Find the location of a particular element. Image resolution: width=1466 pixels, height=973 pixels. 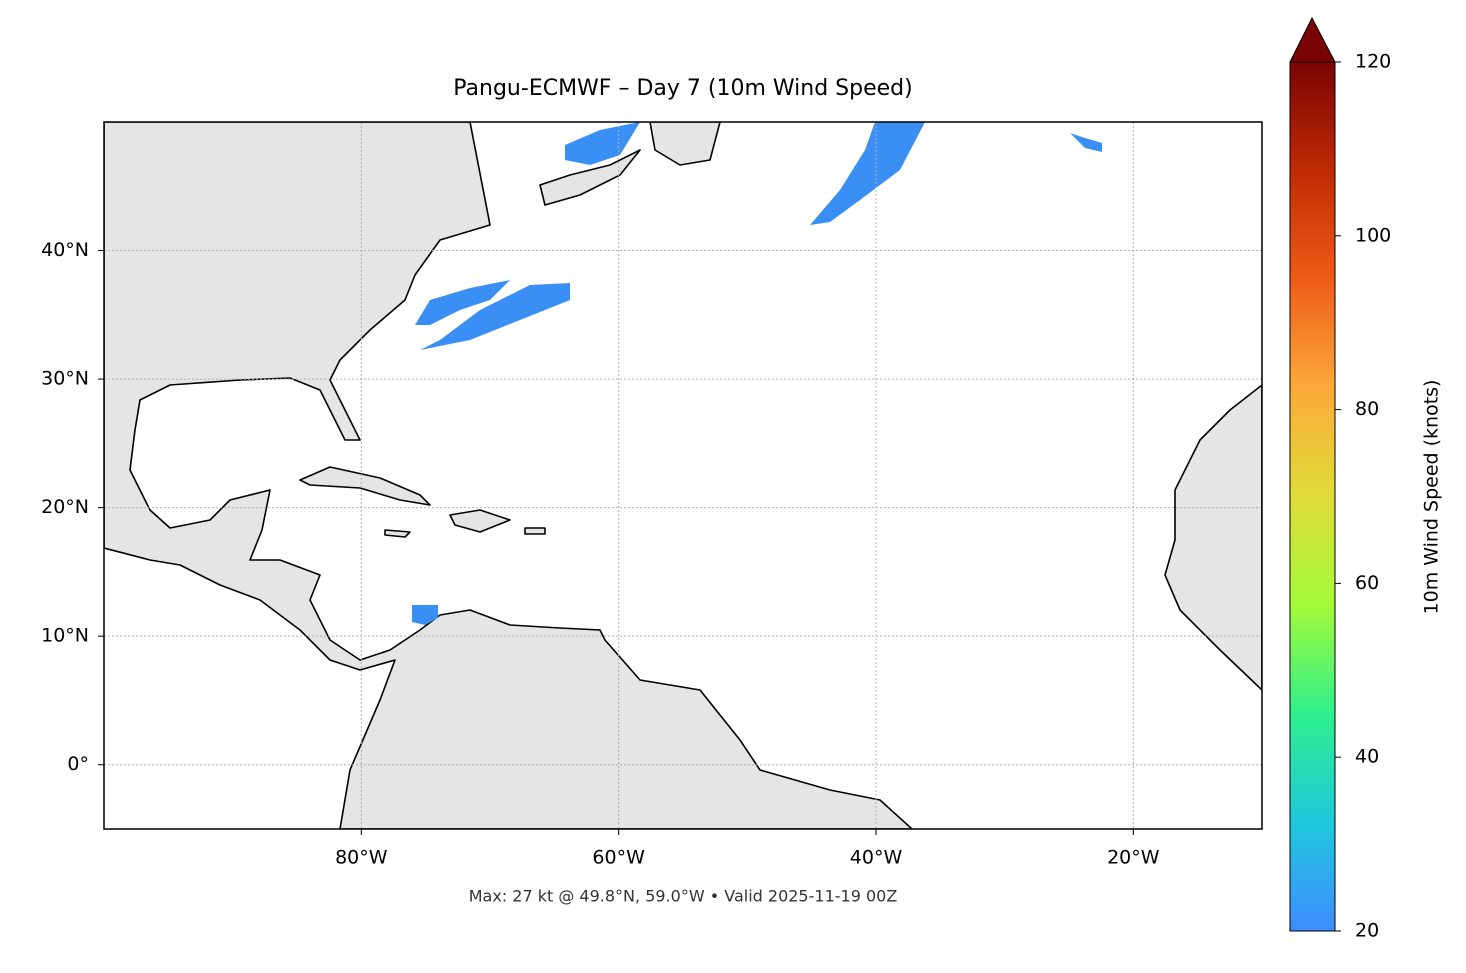

newfoundland is located at coordinates (685, 144).